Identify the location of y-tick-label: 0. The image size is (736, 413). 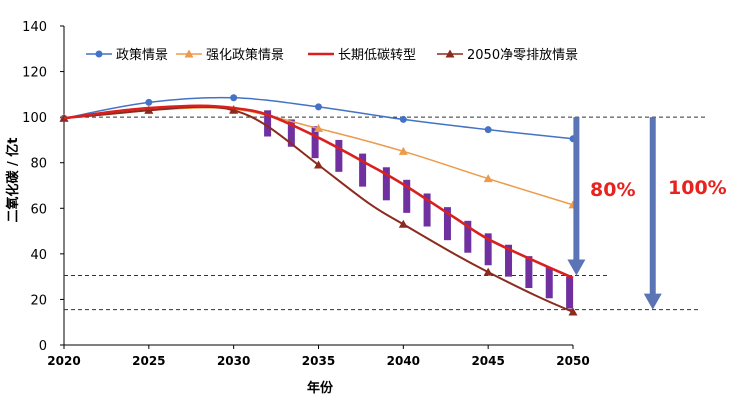
(43, 346).